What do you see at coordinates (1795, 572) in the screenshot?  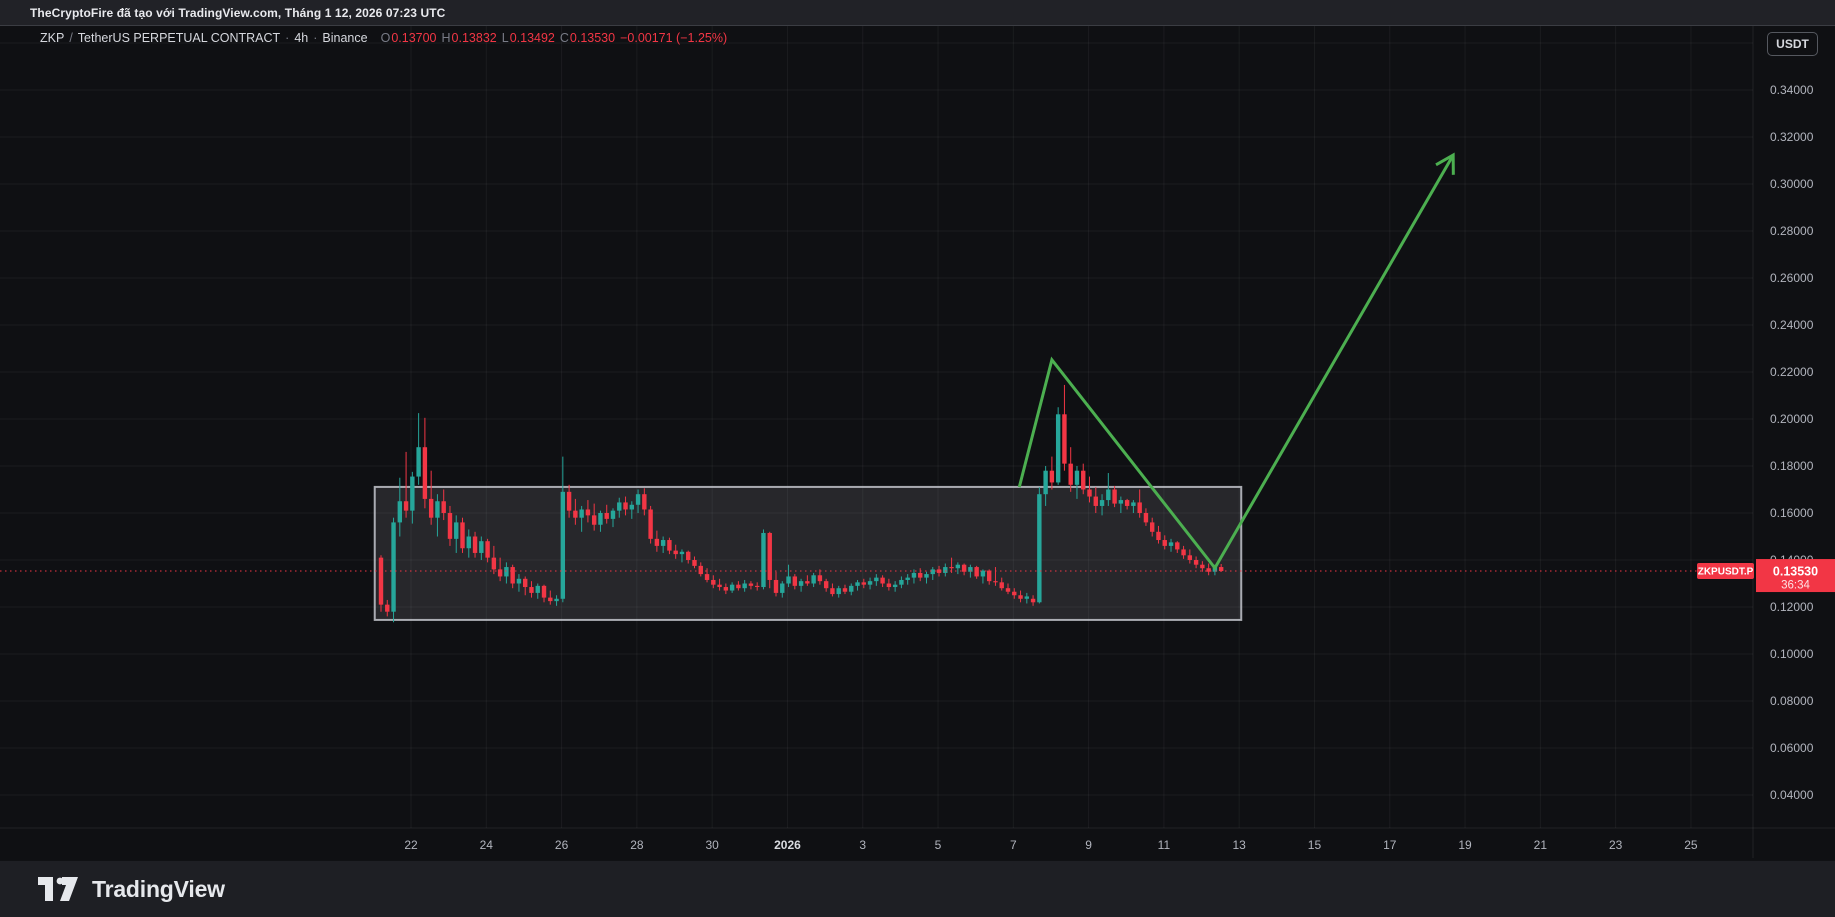 I see `svg-text: 0.13530` at bounding box center [1795, 572].